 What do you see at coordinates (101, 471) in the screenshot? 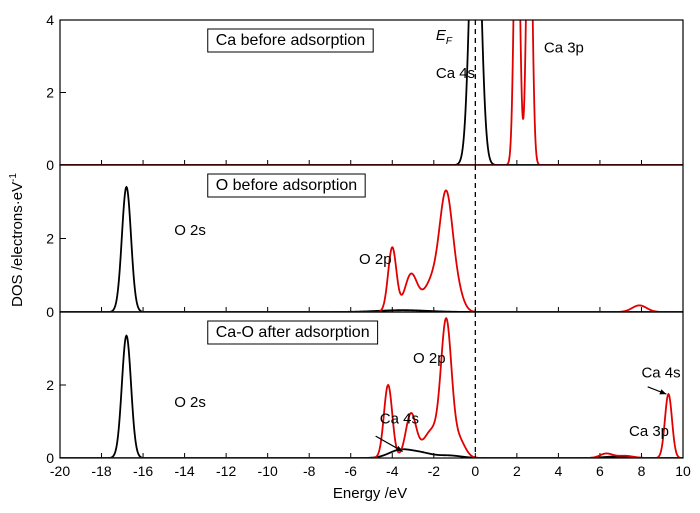
I see `x-tick-label: -18` at bounding box center [101, 471].